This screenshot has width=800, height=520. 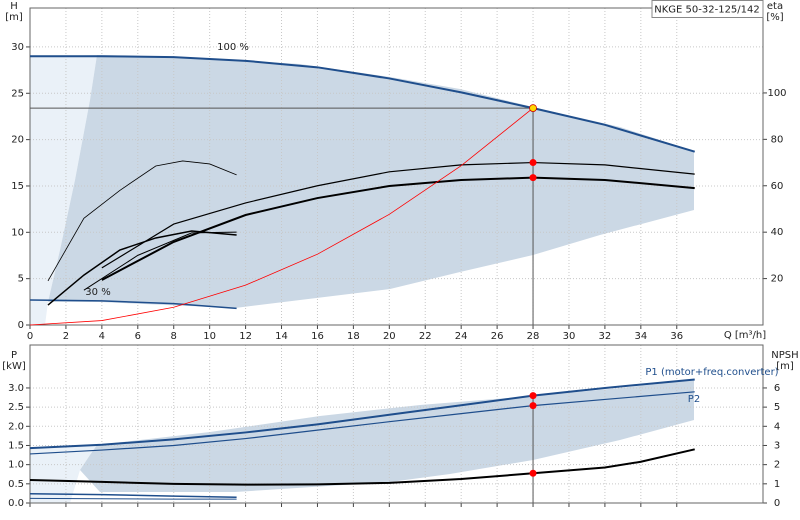 I want to click on y2-tick-label: 6, so click(x=777, y=388).